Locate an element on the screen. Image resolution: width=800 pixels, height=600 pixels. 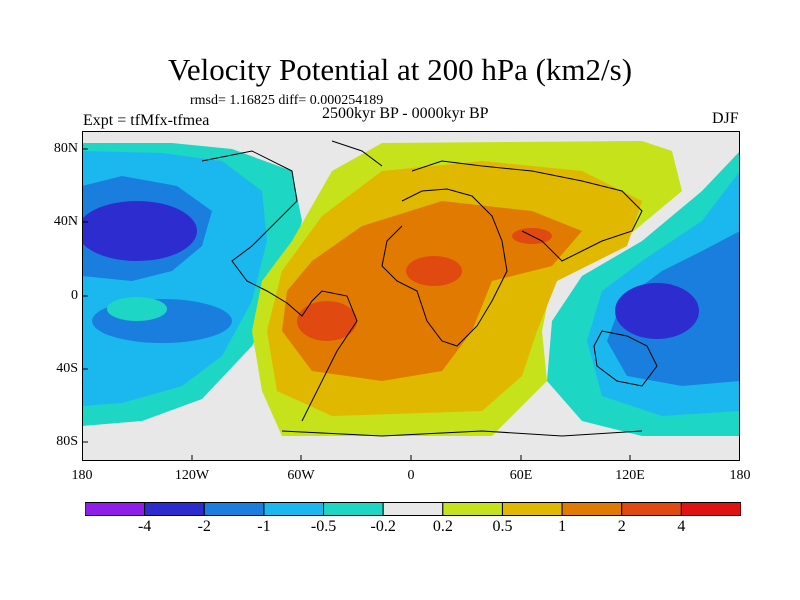
colorbar-label: 1 is located at coordinates (562, 526).